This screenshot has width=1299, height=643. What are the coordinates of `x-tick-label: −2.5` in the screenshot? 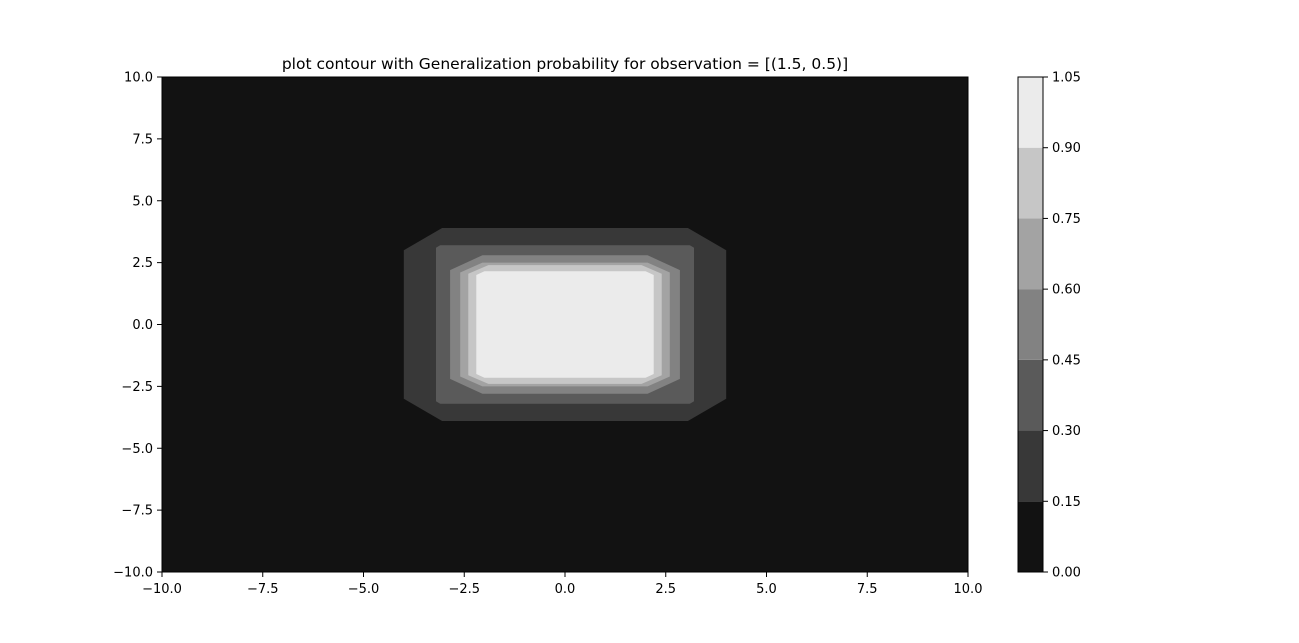 It's located at (464, 589).